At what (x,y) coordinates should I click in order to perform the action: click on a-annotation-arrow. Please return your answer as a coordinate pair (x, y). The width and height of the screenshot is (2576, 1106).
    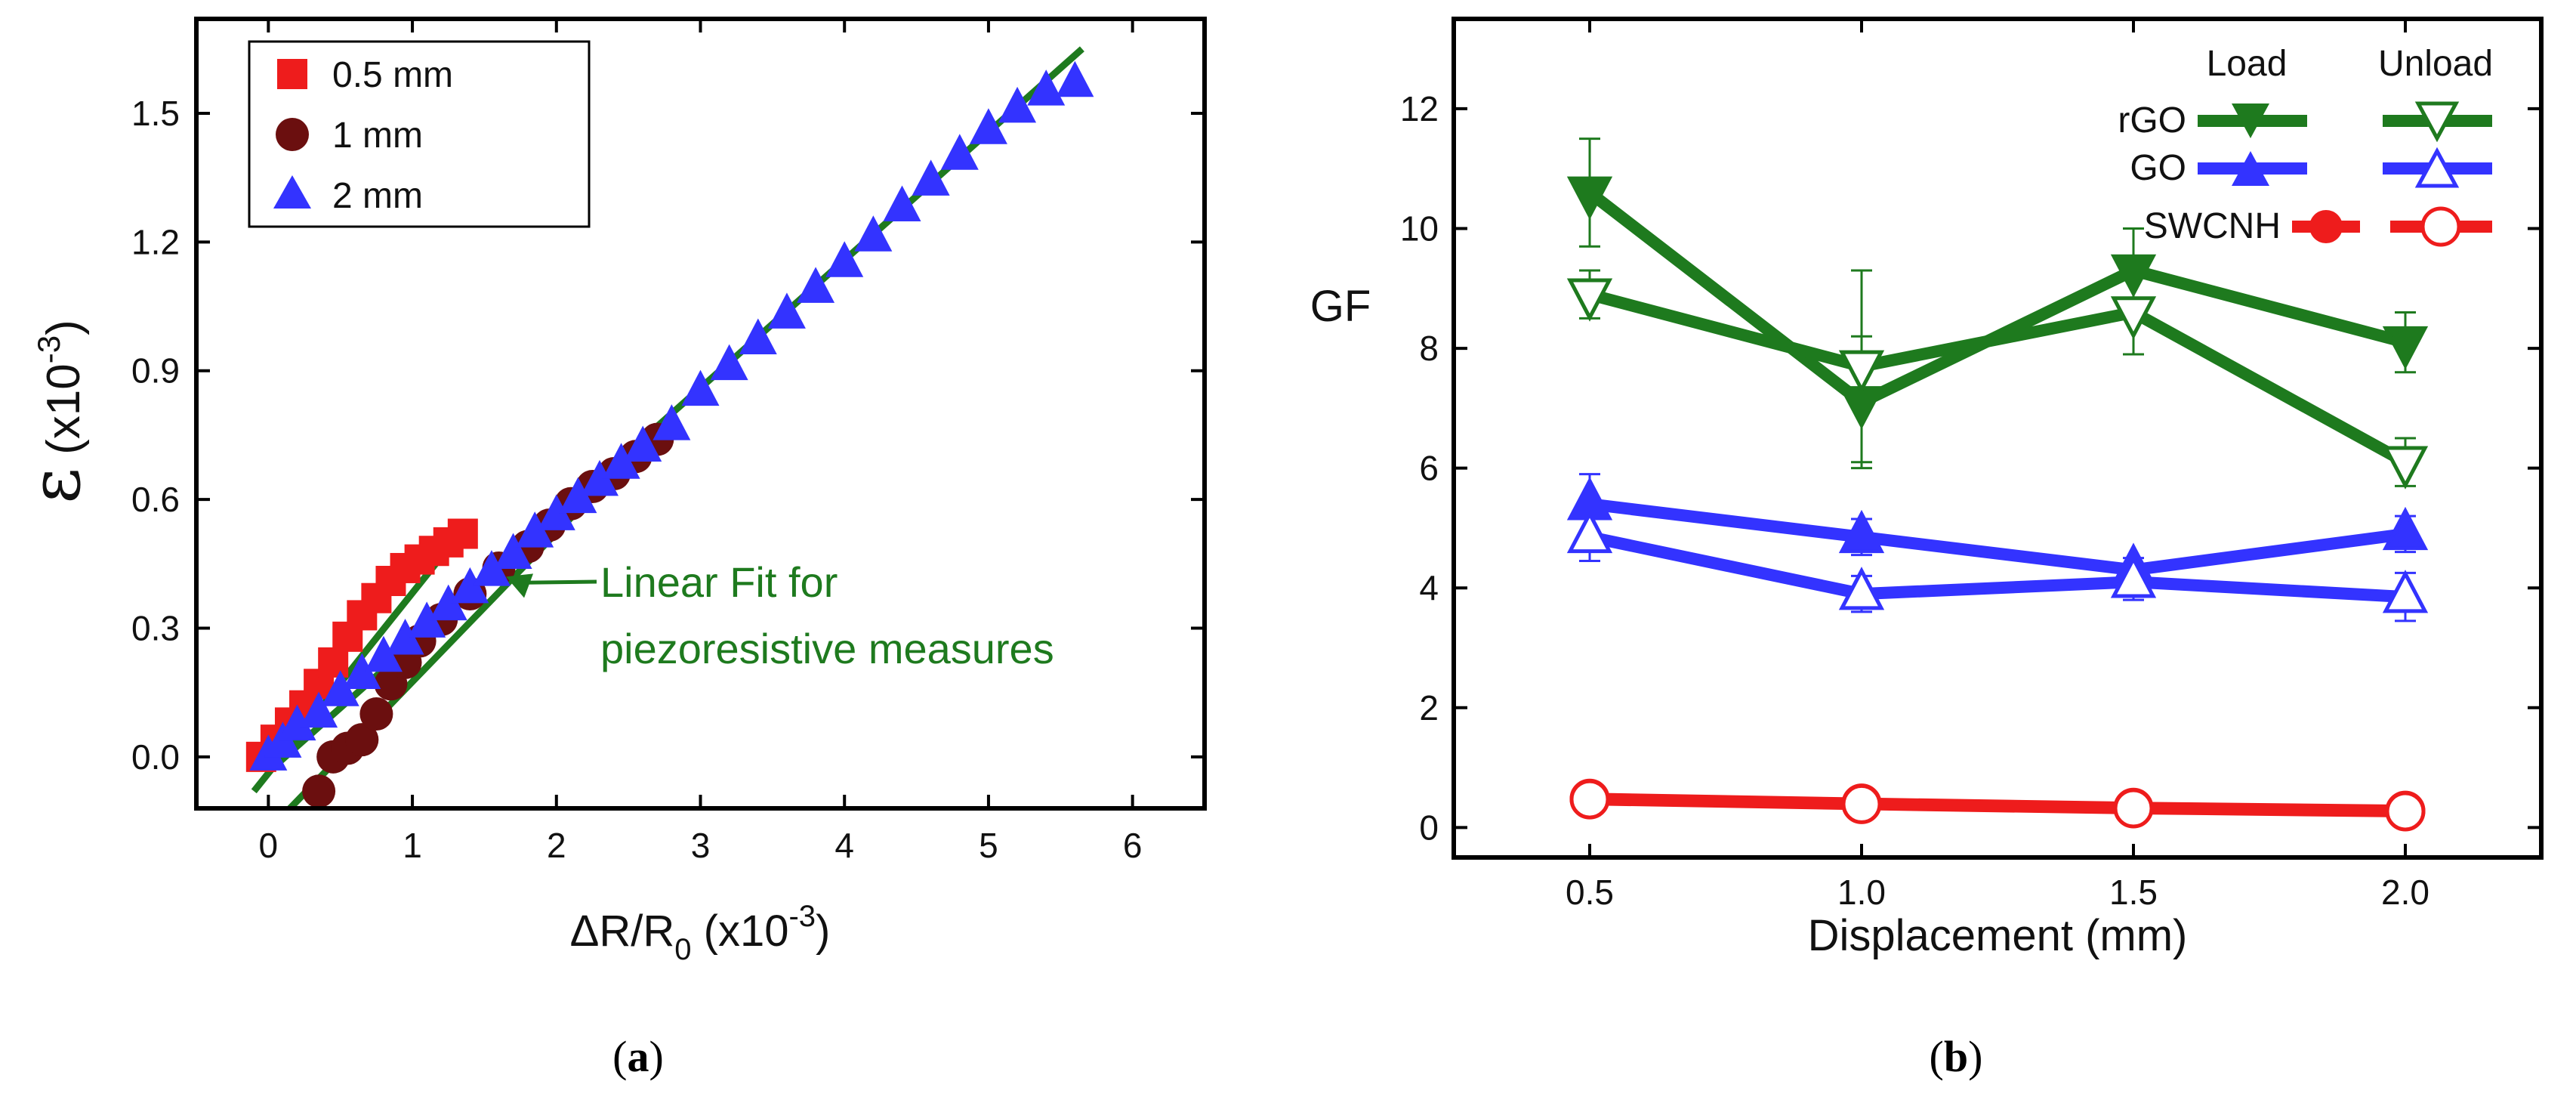
    Looking at the image, I should click on (551, 586).